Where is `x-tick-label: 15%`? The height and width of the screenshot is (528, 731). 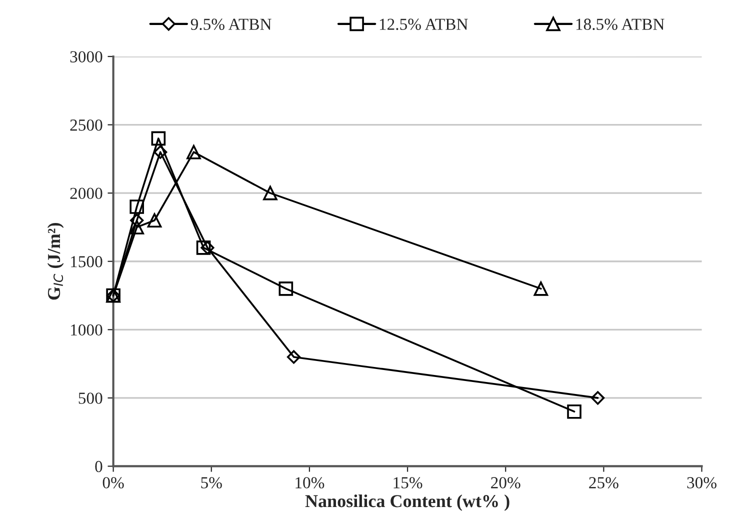
x-tick-label: 15% is located at coordinates (408, 482).